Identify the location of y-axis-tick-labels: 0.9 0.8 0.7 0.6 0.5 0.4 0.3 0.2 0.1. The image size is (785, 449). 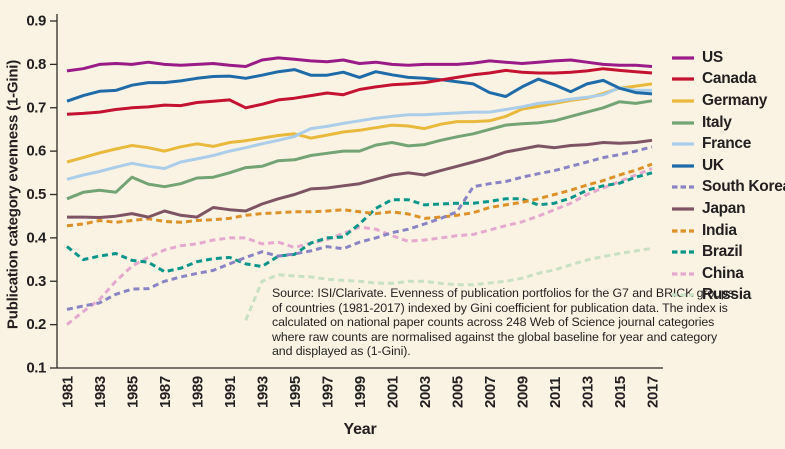
(36, 195).